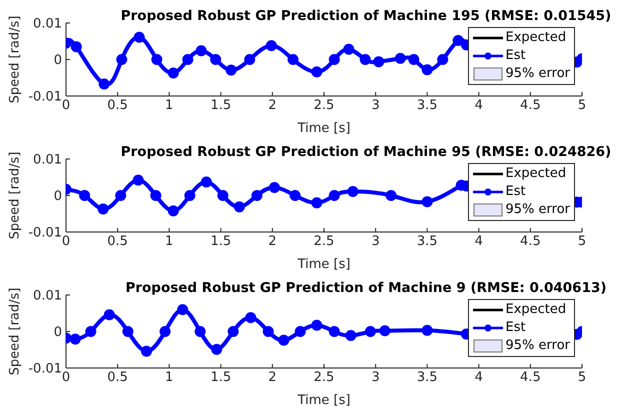  Describe the element at coordinates (366, 152) in the screenshot. I see `chart-title: Proposed Robust GP Prediction of Machine 95 (RMSE: 0.024826)` at that location.